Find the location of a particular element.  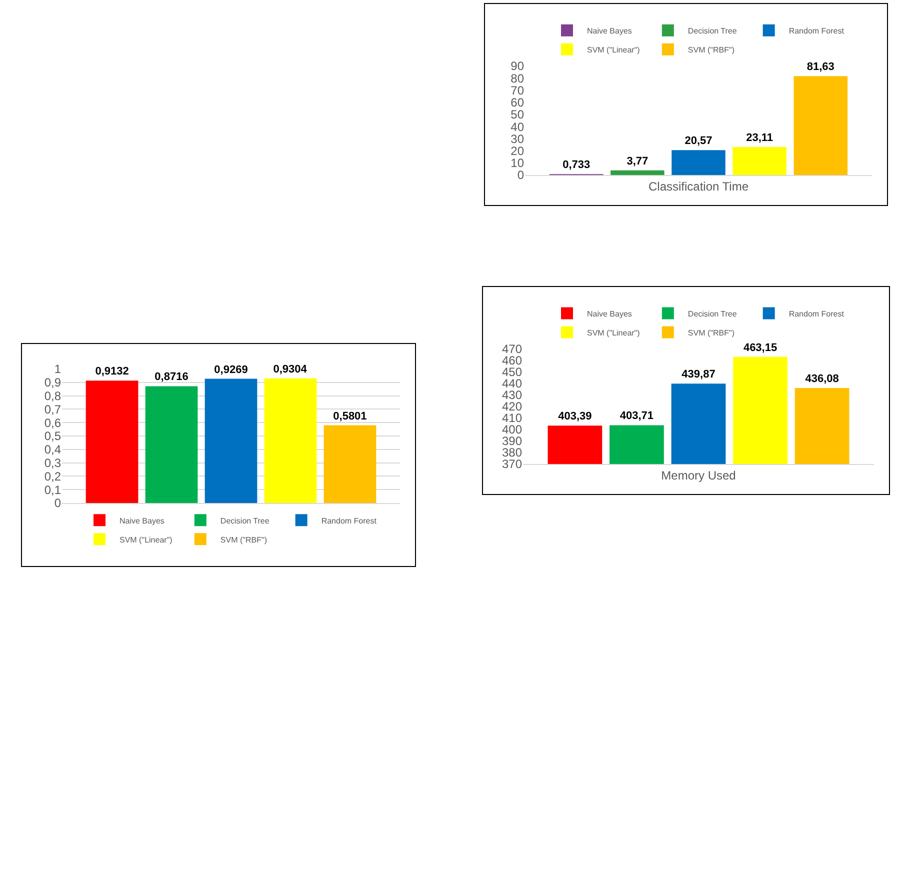

y-tick-label: 0,2 is located at coordinates (53, 476).